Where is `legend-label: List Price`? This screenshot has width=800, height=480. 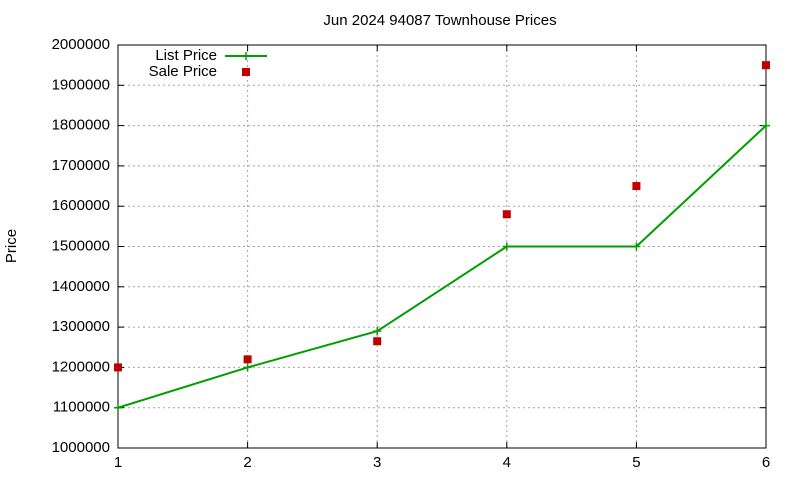 legend-label: List Price is located at coordinates (186, 55).